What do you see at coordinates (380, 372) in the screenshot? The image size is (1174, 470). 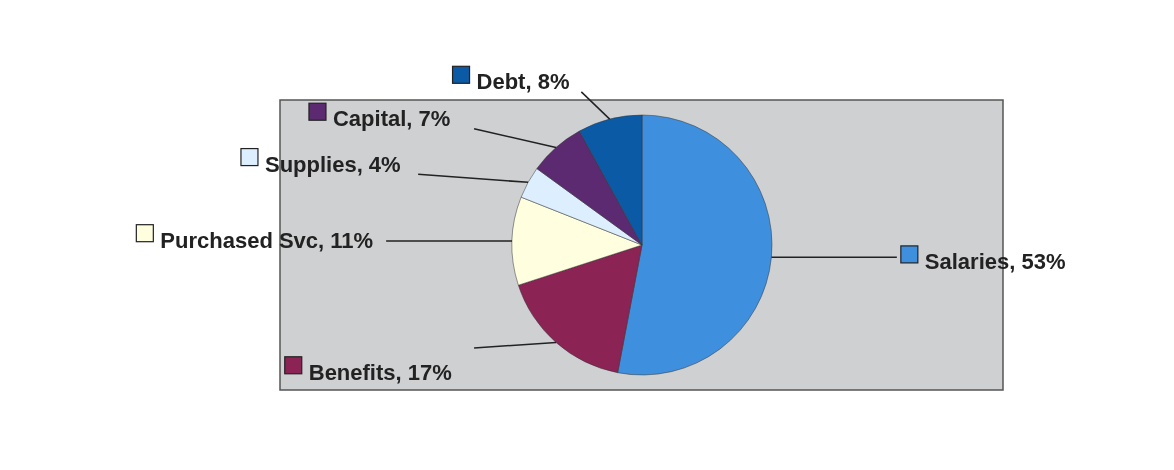 I see `legend-label: Benefits, 17%` at bounding box center [380, 372].